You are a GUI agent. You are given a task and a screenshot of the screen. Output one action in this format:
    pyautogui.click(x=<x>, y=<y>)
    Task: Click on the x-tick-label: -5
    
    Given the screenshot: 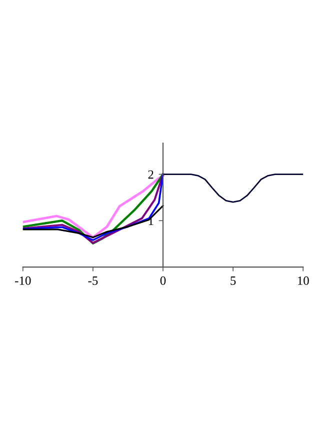 What is the action you would take?
    pyautogui.click(x=93, y=280)
    